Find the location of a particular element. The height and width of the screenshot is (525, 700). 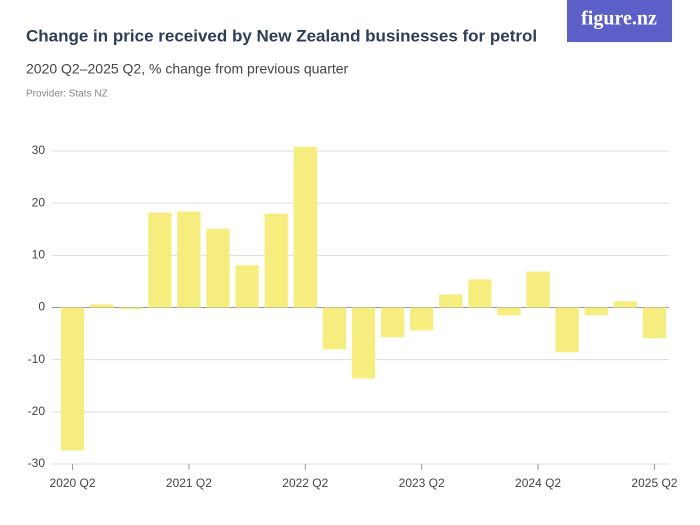

y-tick-label: -30 is located at coordinates (37, 463).